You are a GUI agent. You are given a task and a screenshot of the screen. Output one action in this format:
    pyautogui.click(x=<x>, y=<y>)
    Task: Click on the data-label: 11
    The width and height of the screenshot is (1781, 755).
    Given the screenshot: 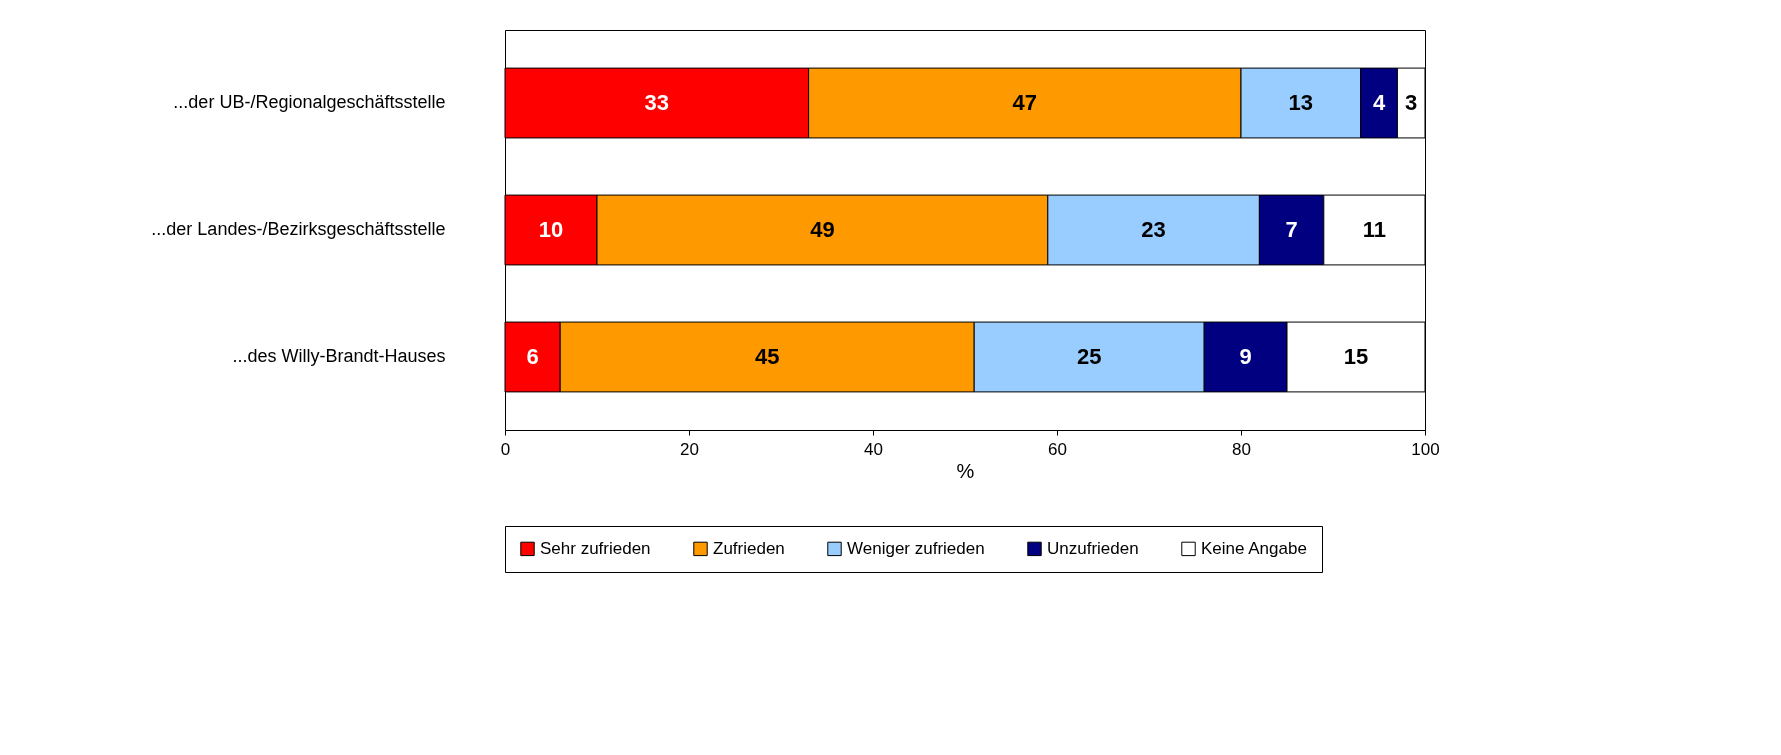 What is the action you would take?
    pyautogui.click(x=1374, y=229)
    